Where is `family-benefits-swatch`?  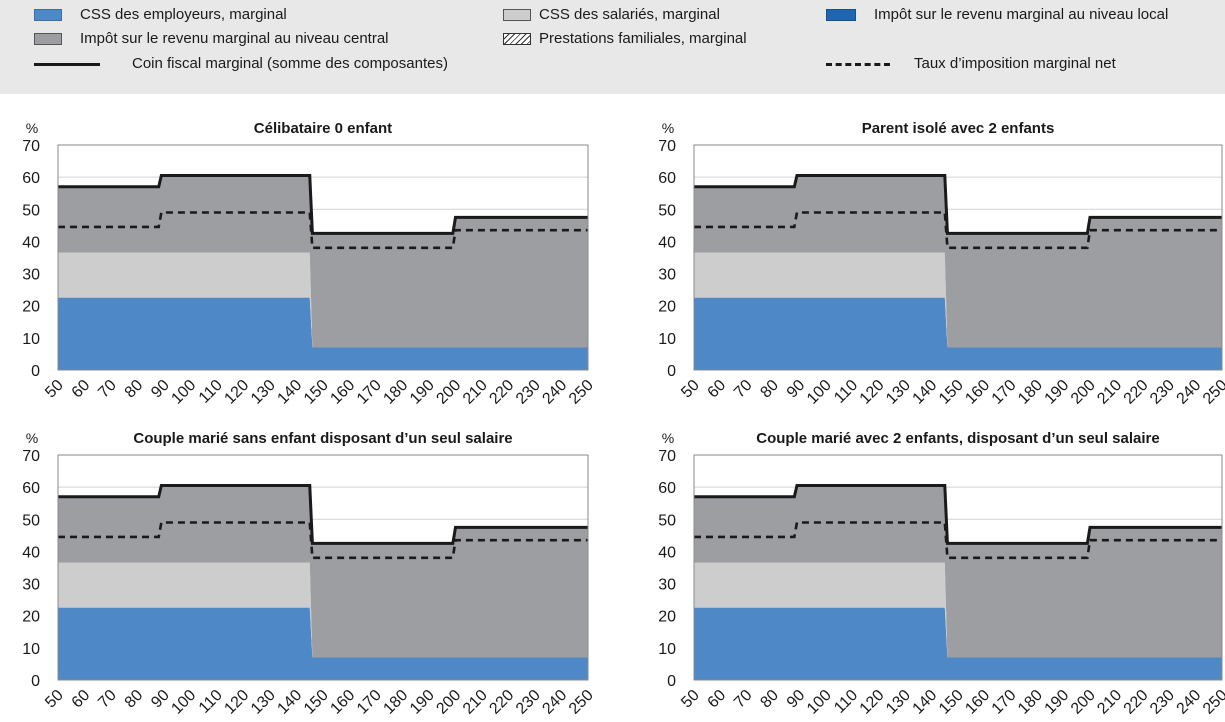 family-benefits-swatch is located at coordinates (517, 39).